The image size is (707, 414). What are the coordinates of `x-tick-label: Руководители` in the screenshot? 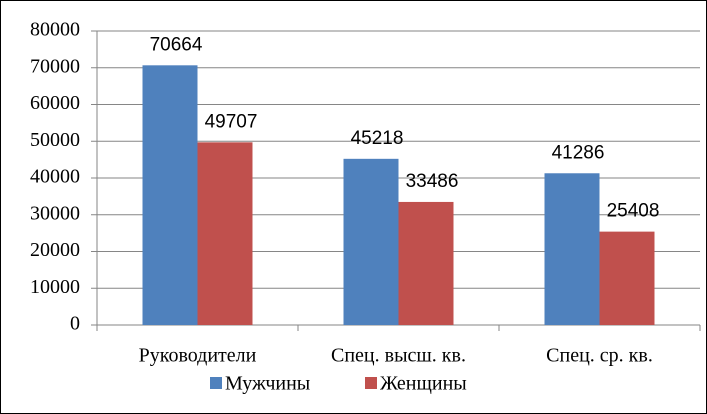 It's located at (198, 356).